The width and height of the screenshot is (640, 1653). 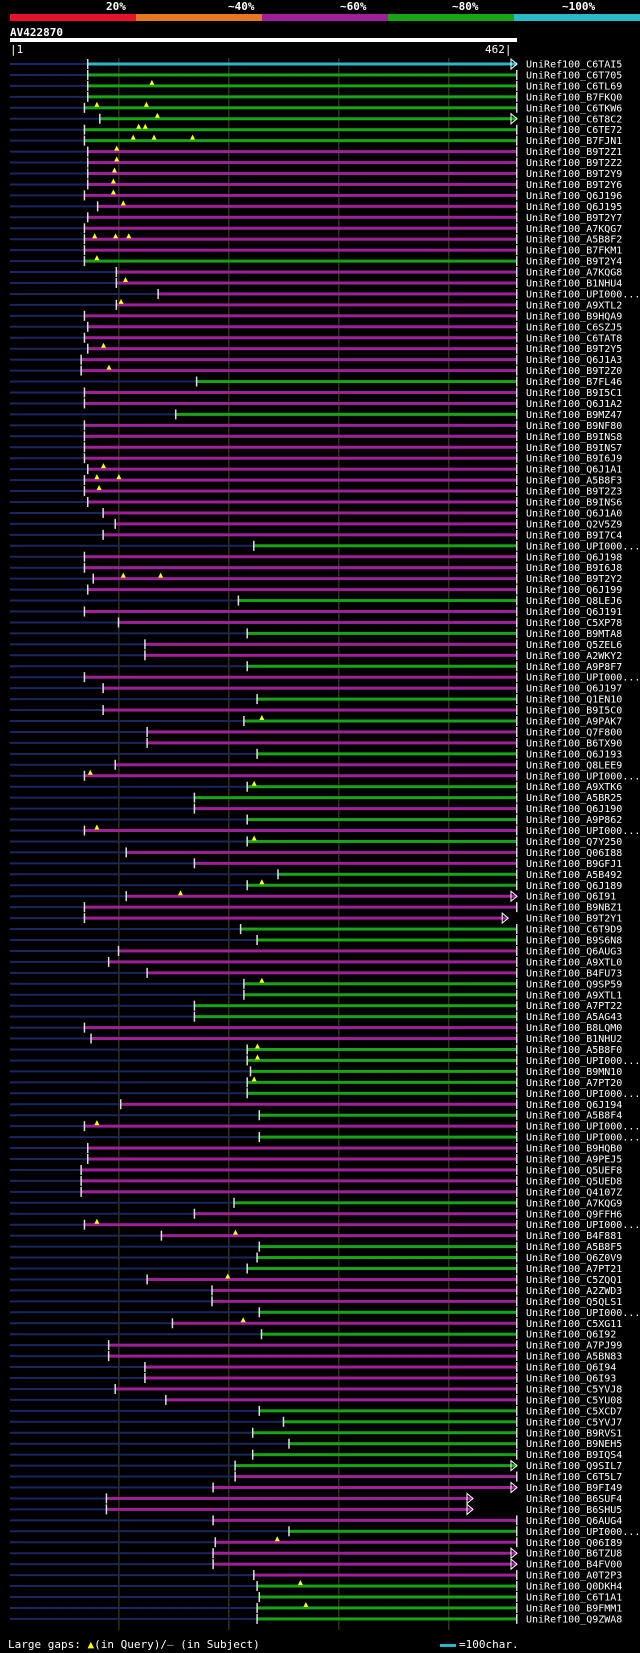 I want to click on hit-label: UniRef100_B9T2Z1, so click(x=574, y=152).